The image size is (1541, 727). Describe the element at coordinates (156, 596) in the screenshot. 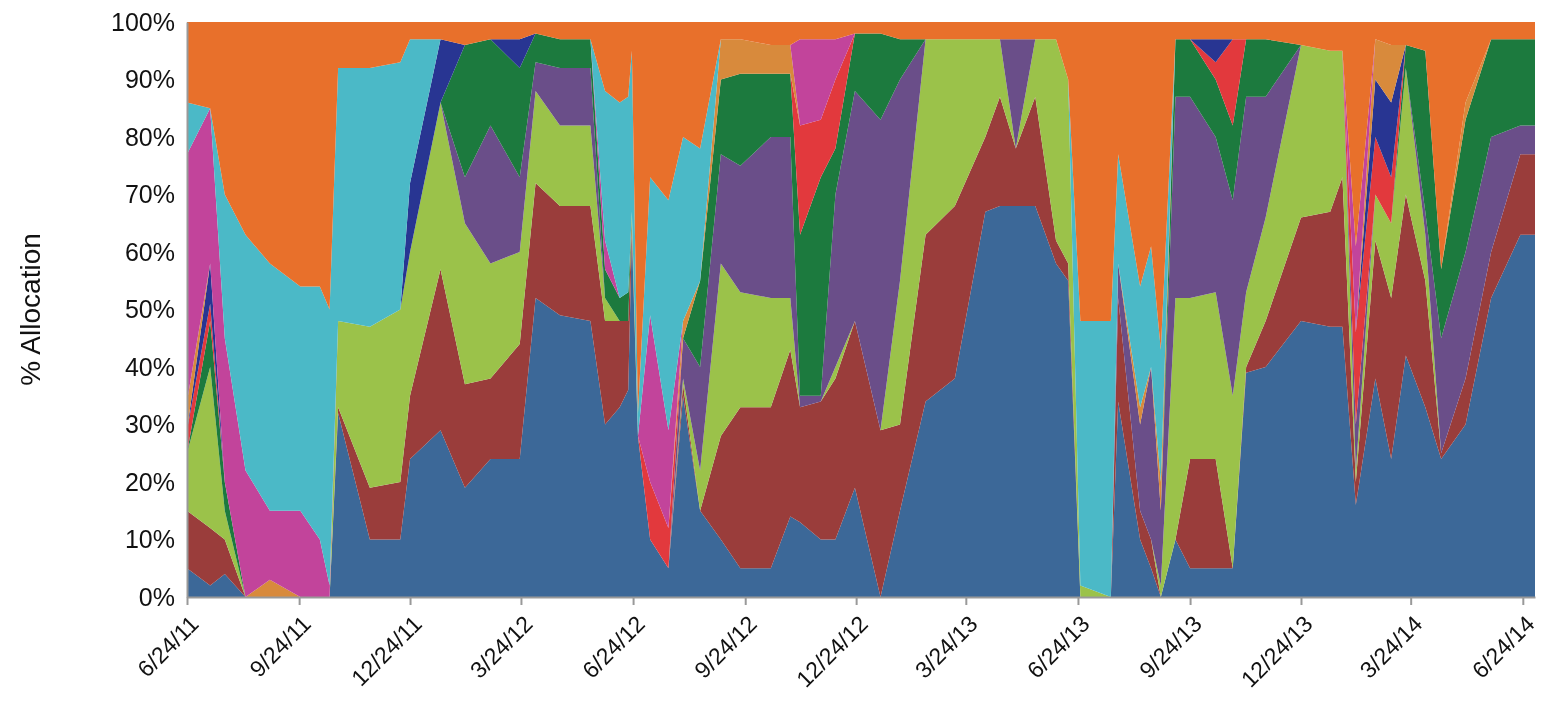

I see `y-tick-label: 0%` at that location.